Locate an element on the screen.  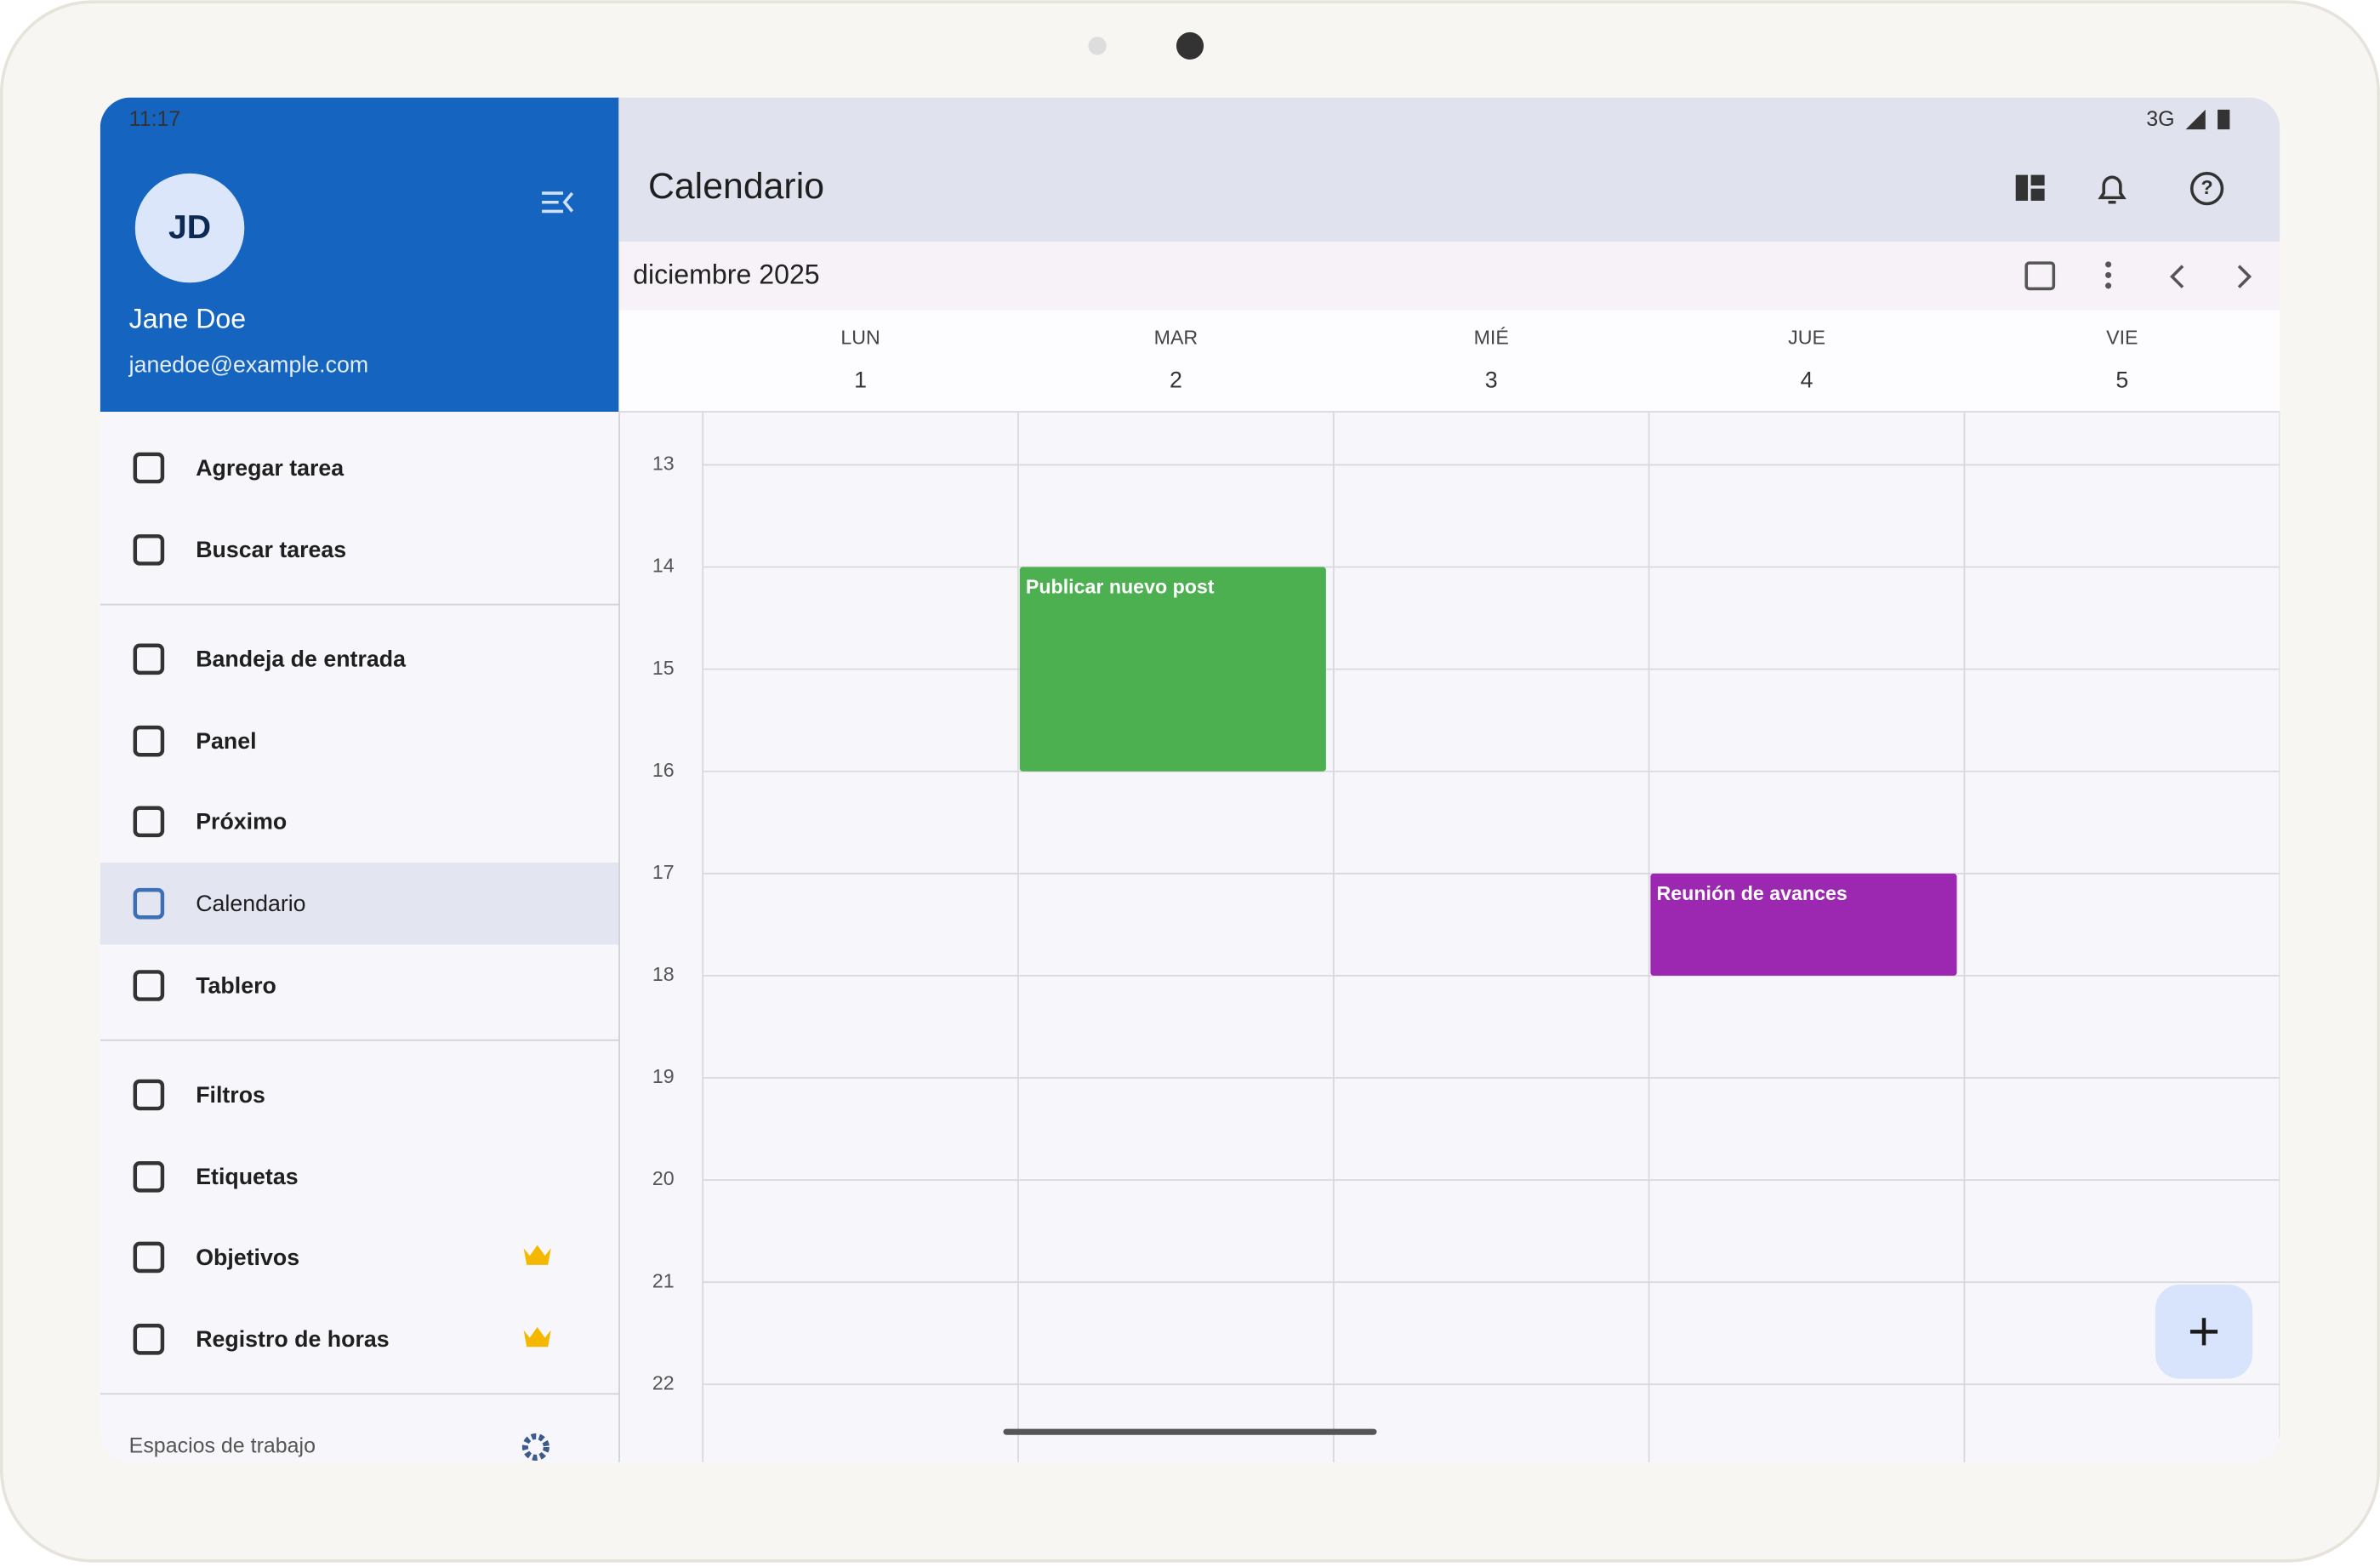
event-title: Reunión de avances is located at coordinates (1752, 893).